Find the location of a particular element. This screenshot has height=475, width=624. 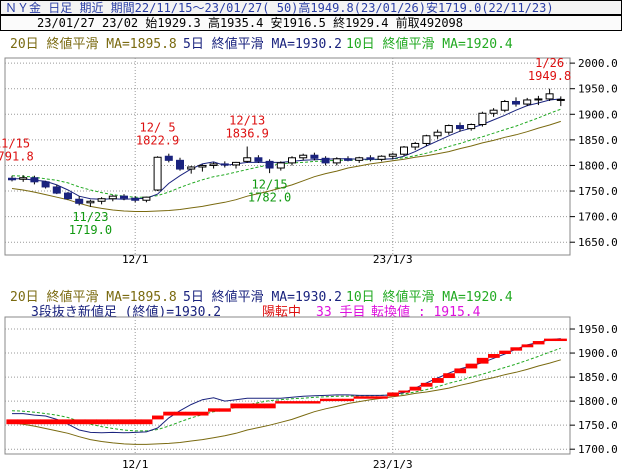

sub-y-tick-label: 1700.0 is located at coordinates (598, 449).